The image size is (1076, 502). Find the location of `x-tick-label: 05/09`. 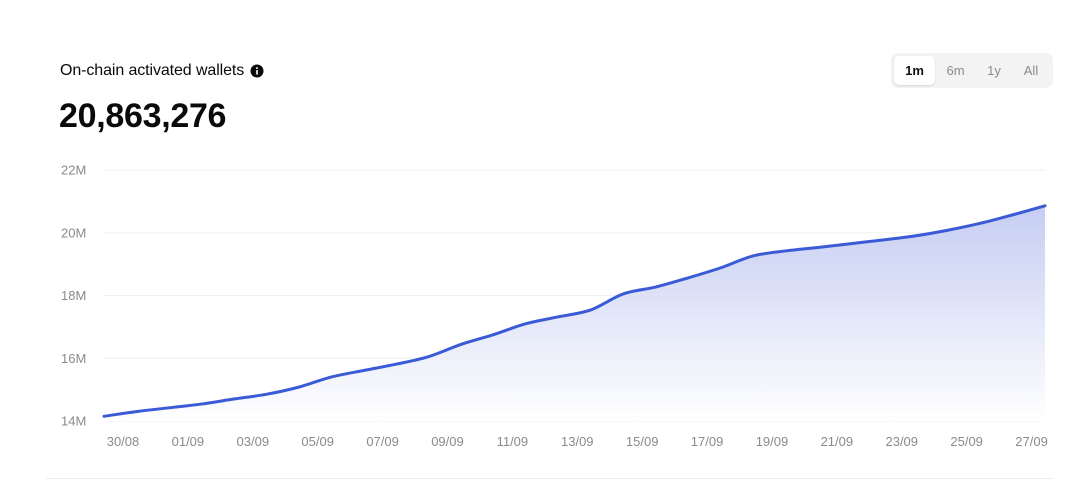

x-tick-label: 05/09 is located at coordinates (317, 441).